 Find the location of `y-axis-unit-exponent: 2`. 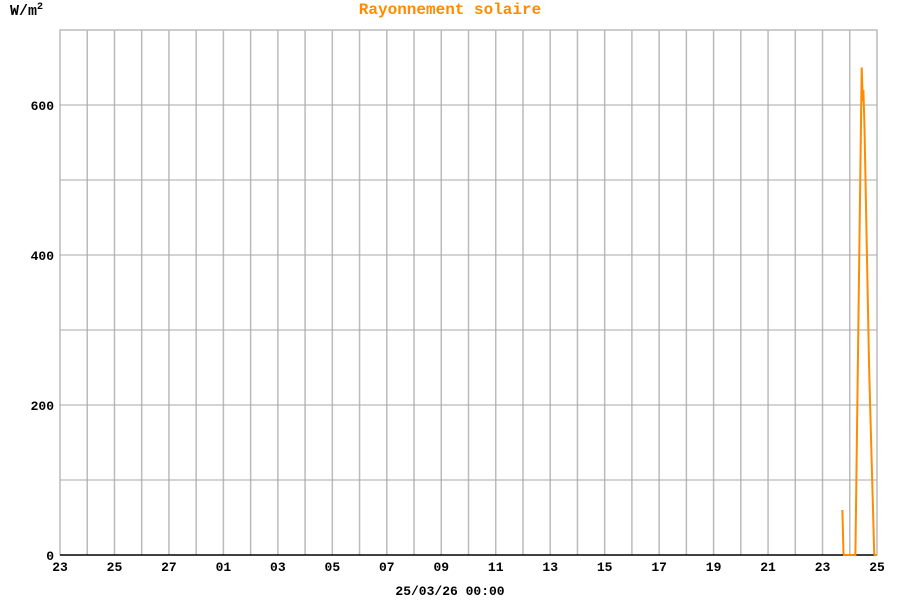

y-axis-unit-exponent: 2 is located at coordinates (40, 7).